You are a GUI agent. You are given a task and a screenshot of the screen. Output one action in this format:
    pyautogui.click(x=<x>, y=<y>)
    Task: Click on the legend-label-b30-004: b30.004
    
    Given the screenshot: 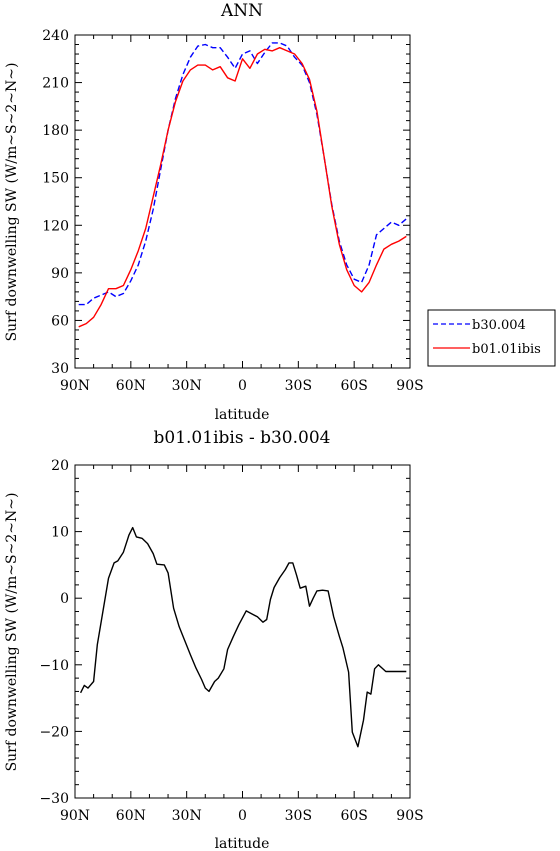 What is the action you would take?
    pyautogui.click(x=499, y=325)
    